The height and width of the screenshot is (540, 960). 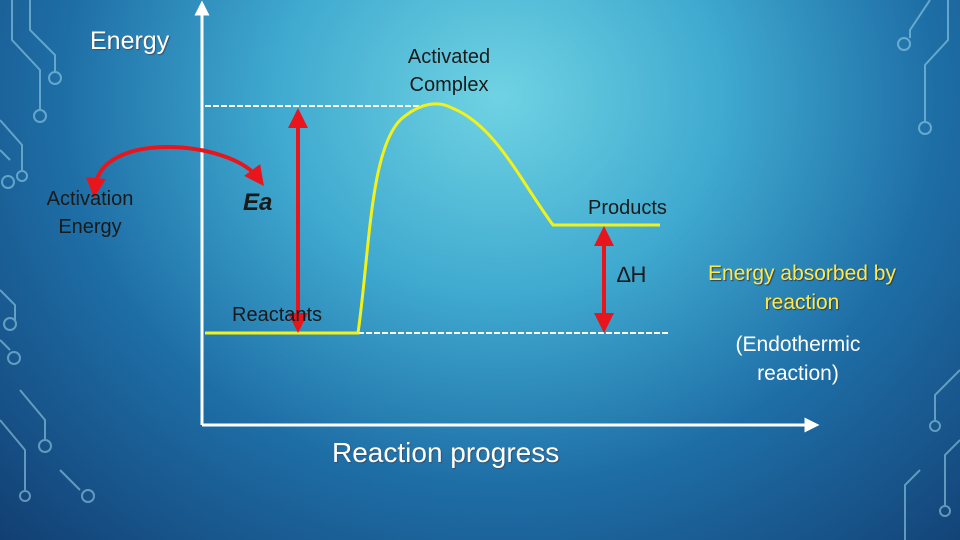 I want to click on delta-h-label: ∆H, so click(x=632, y=274).